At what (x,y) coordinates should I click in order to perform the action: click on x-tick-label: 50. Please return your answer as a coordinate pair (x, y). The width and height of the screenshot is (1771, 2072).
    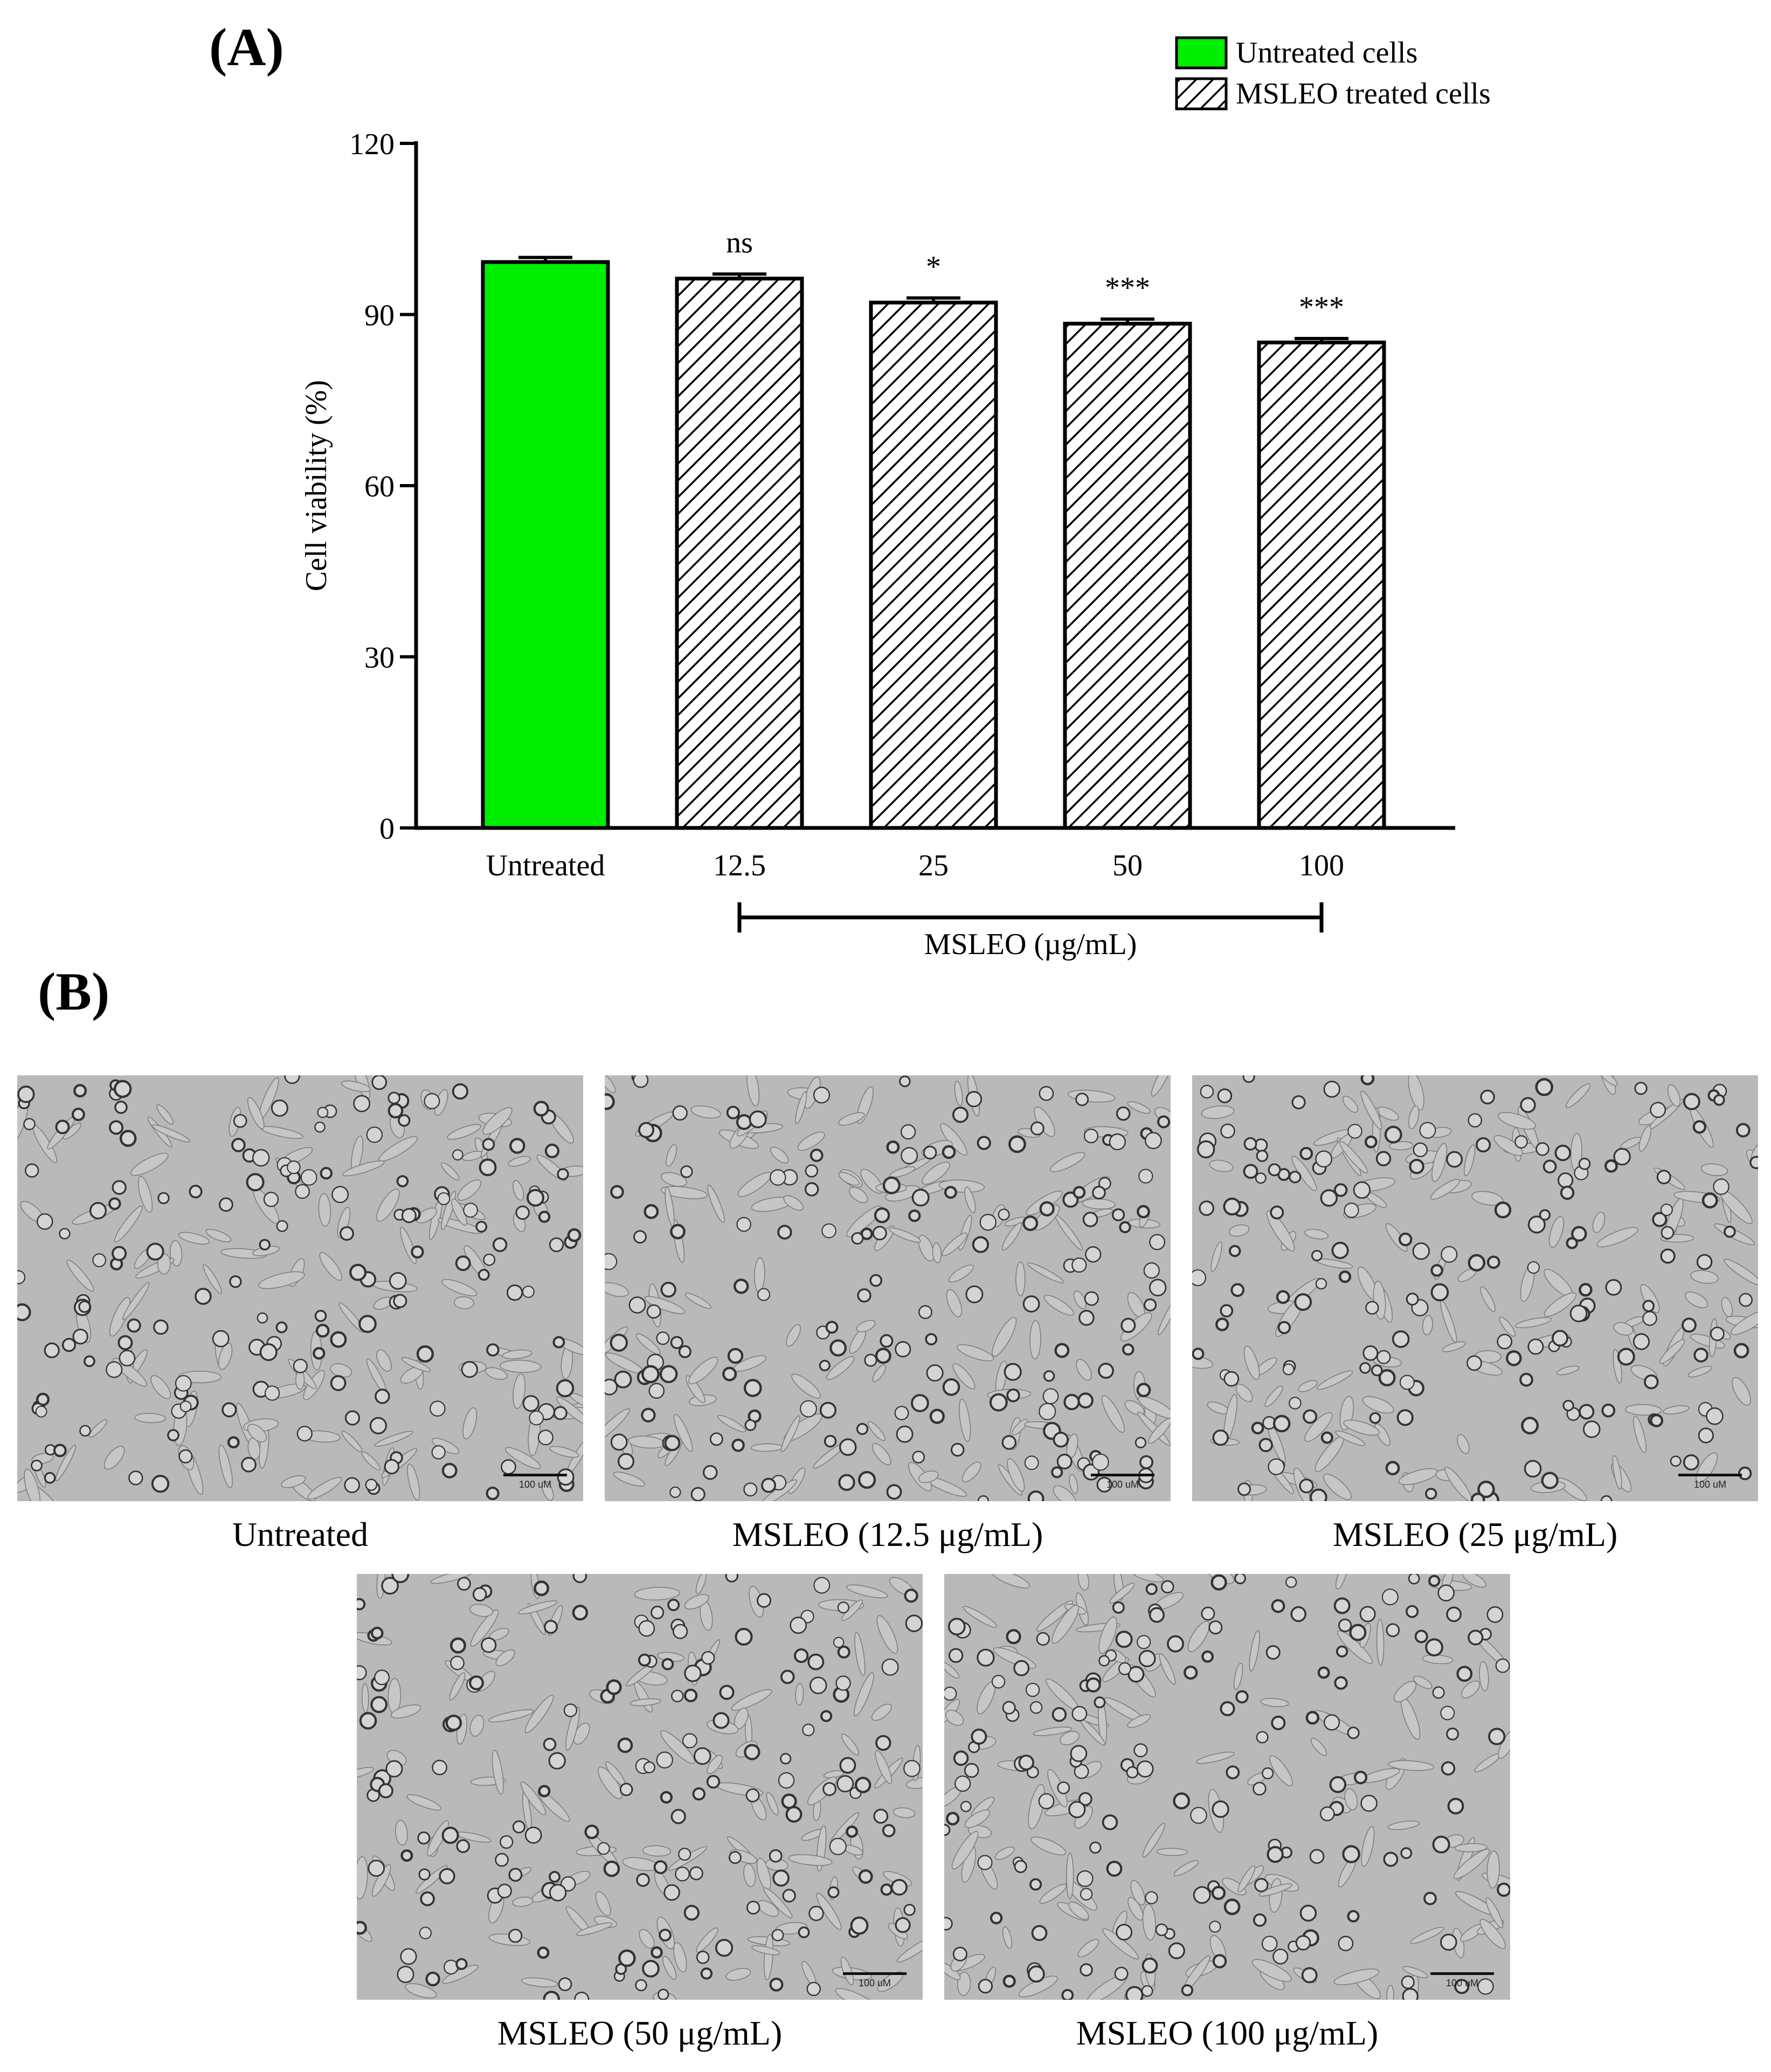
    Looking at the image, I should click on (1127, 865).